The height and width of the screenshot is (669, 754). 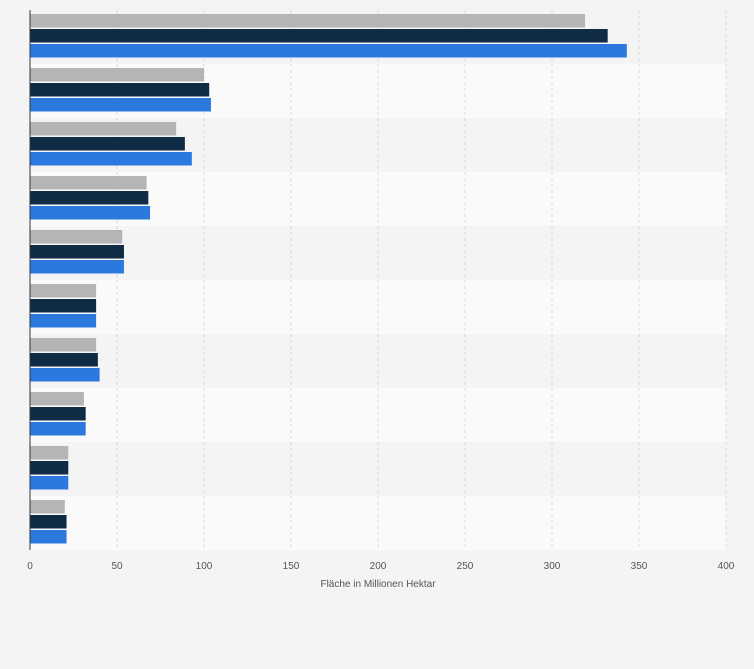 What do you see at coordinates (30, 566) in the screenshot?
I see `x-tick-label: 0` at bounding box center [30, 566].